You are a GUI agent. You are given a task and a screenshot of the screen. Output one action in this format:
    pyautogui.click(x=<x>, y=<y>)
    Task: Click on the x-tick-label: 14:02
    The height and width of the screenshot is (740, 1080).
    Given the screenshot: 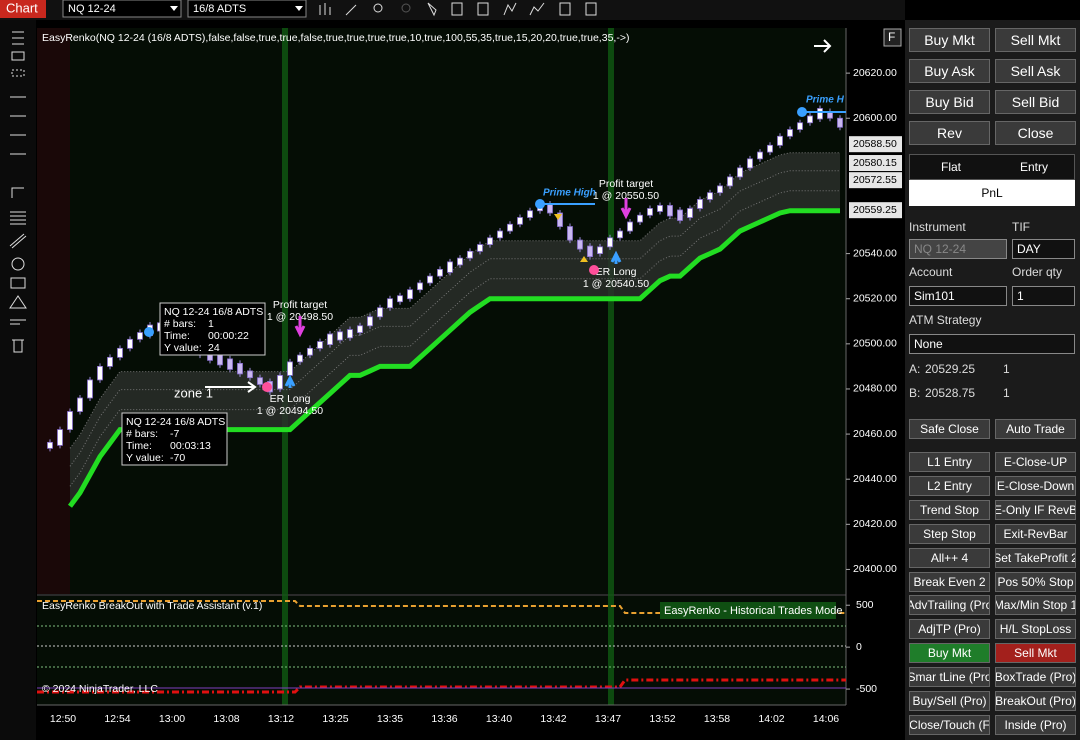 What is the action you would take?
    pyautogui.click(x=771, y=719)
    